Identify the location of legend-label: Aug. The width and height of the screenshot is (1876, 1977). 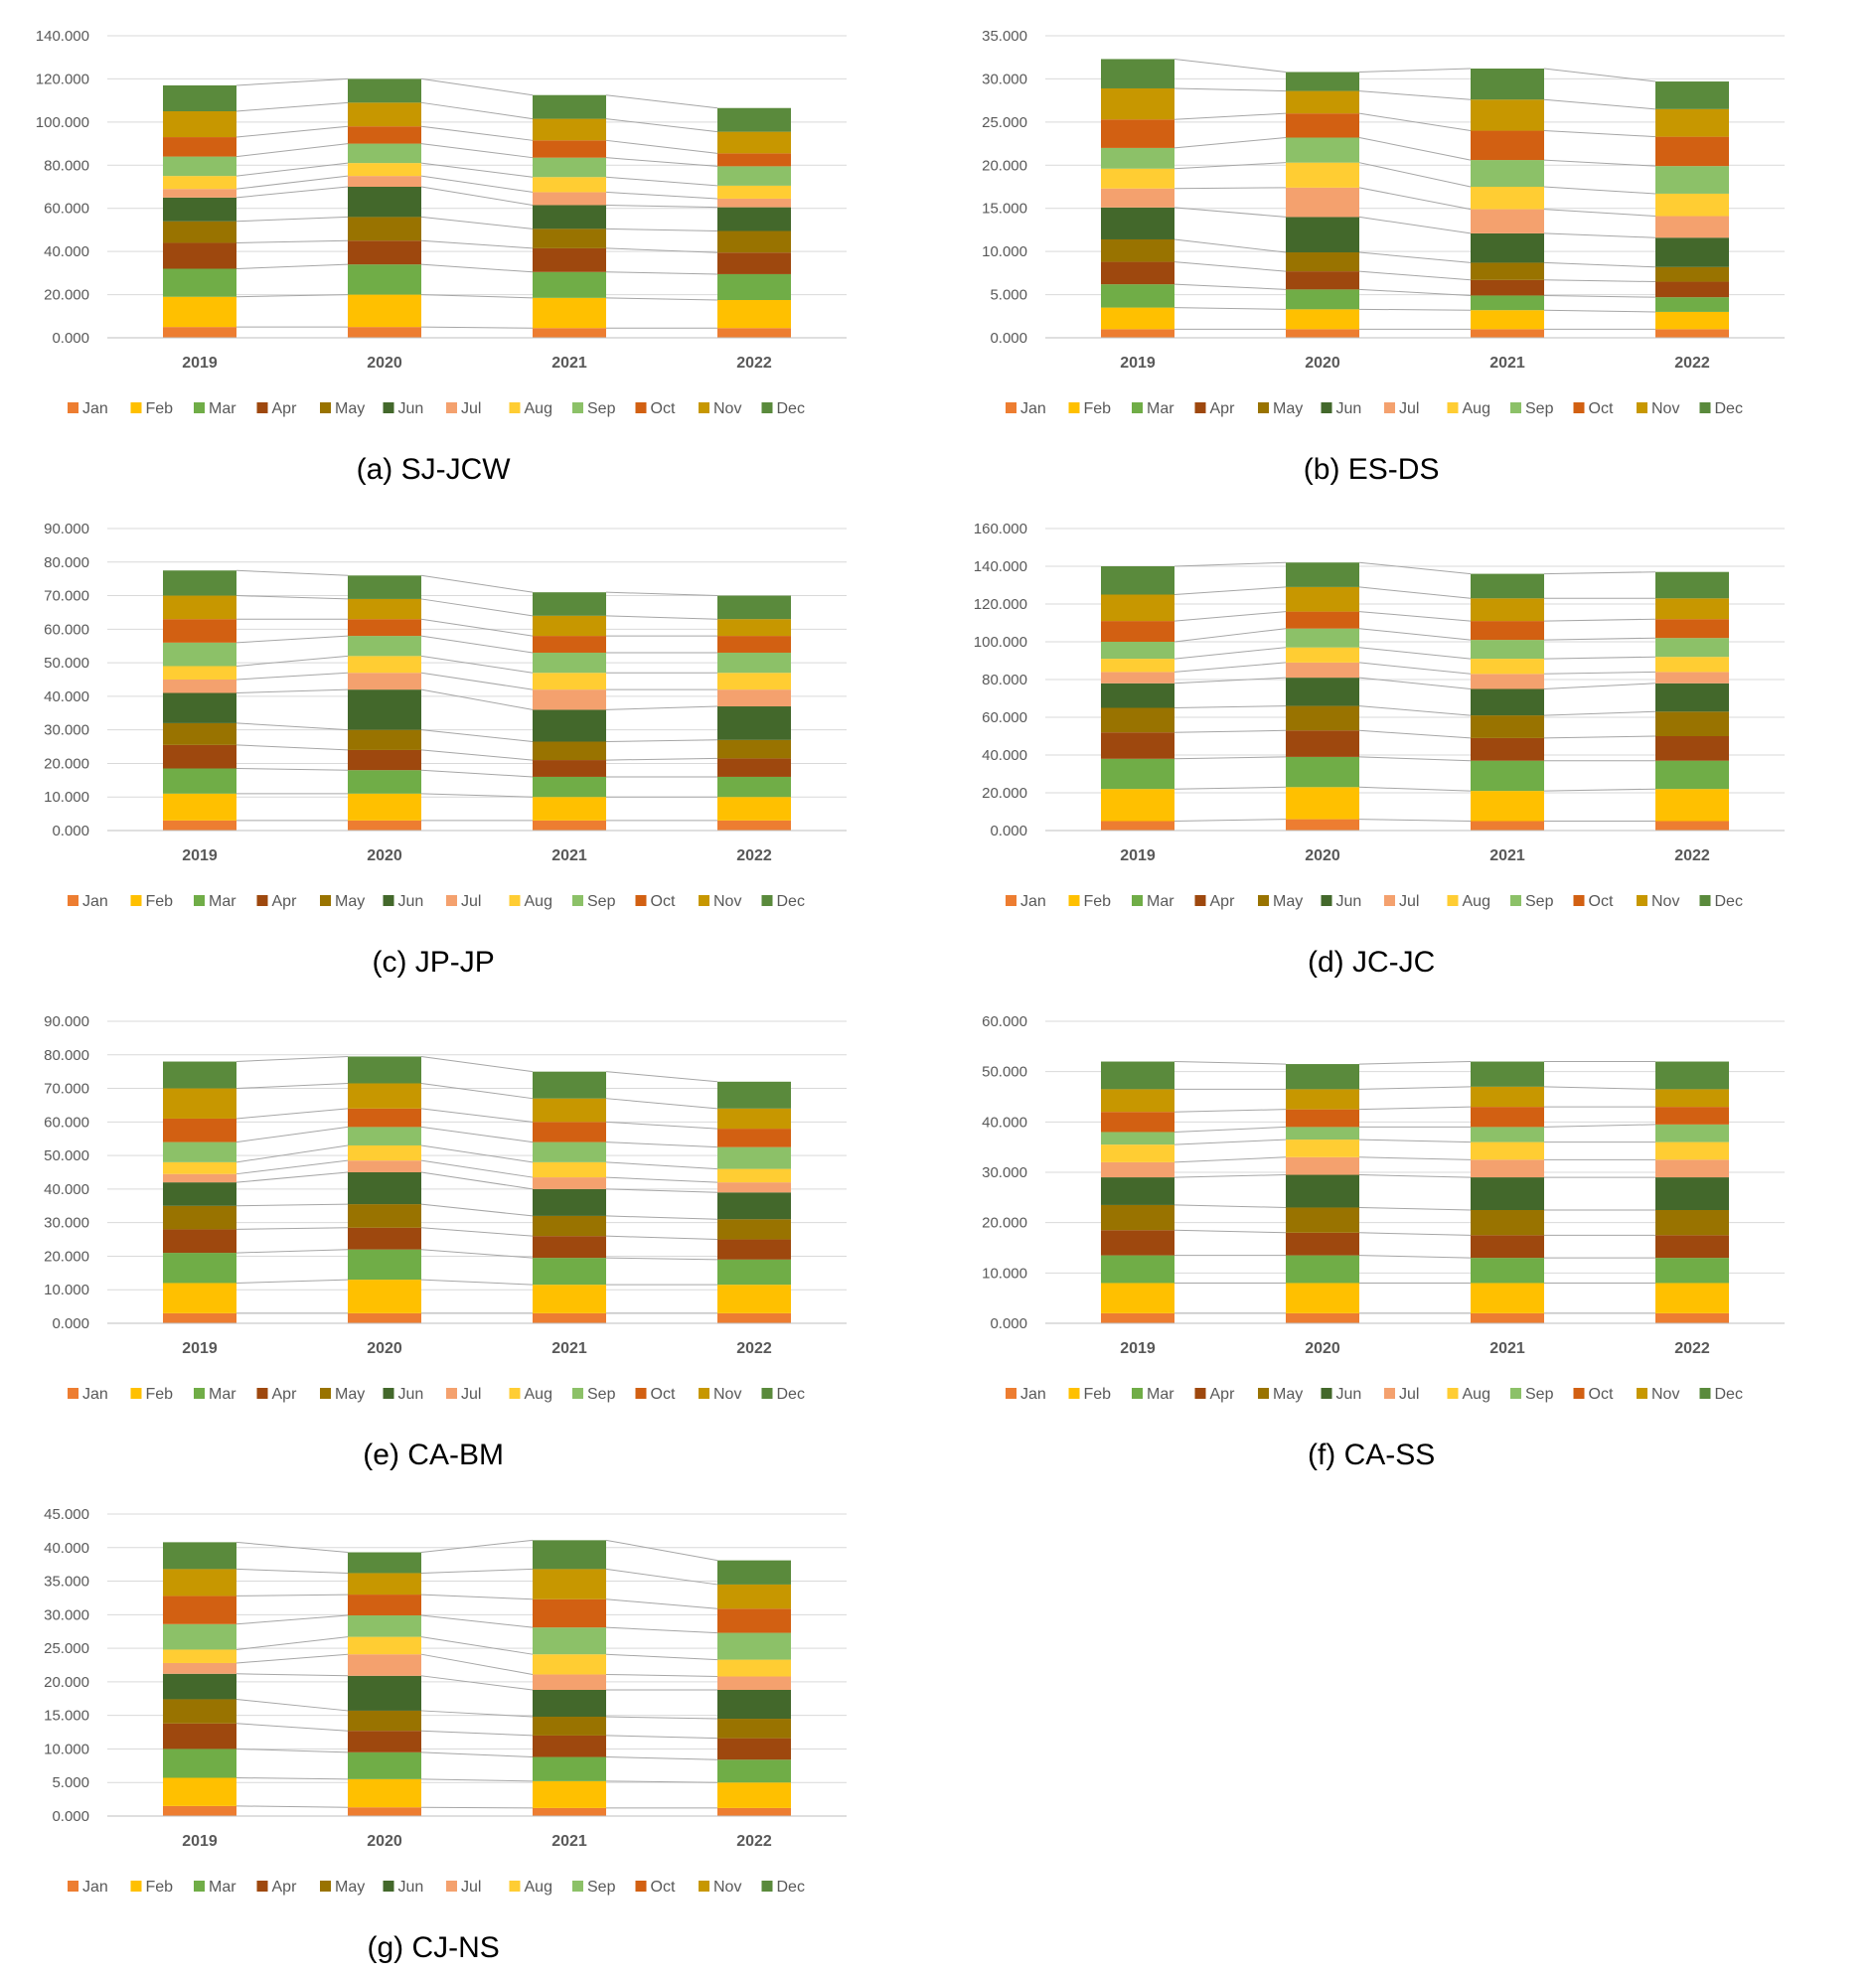
(538, 1887).